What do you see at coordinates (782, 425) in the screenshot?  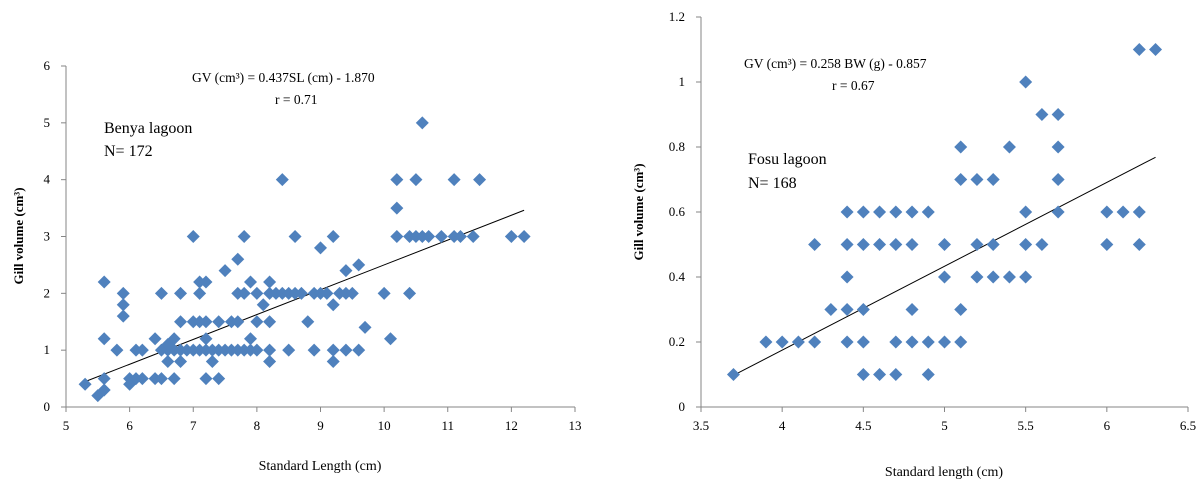 I see `fosu-x-tick-label: 4` at bounding box center [782, 425].